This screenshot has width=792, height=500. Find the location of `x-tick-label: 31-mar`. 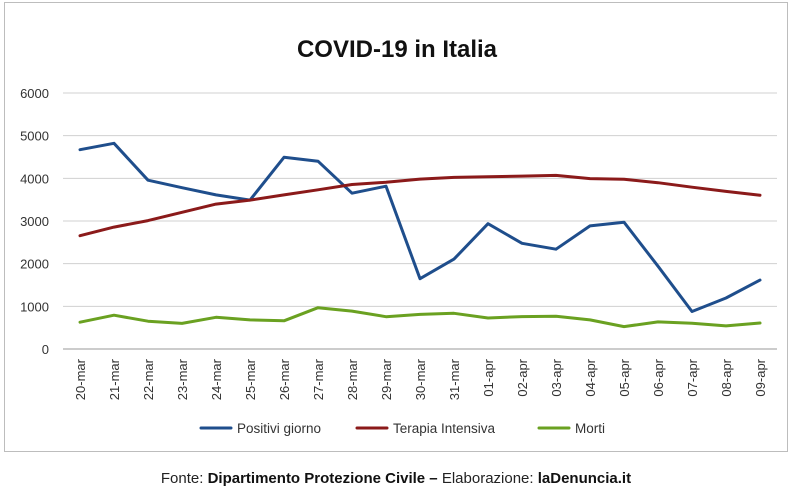

x-tick-label: 31-mar is located at coordinates (454, 379).